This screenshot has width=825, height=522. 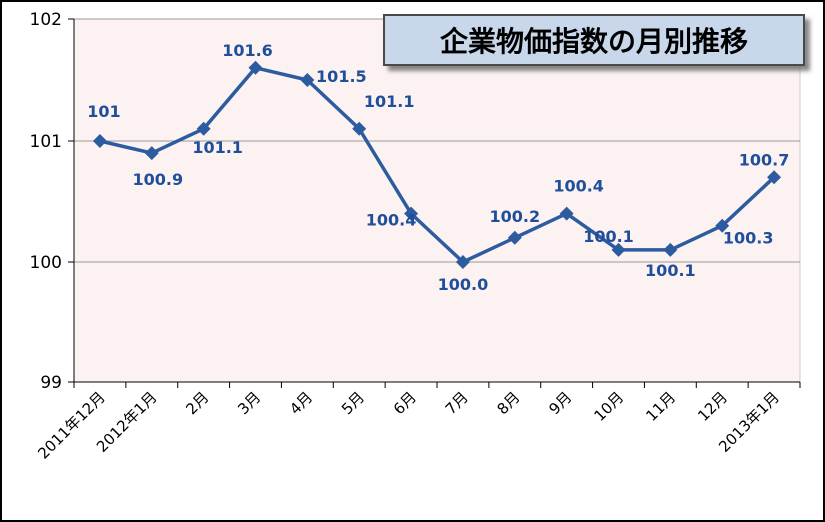 What do you see at coordinates (660, 406) in the screenshot?
I see `x-tick-label: 11月` at bounding box center [660, 406].